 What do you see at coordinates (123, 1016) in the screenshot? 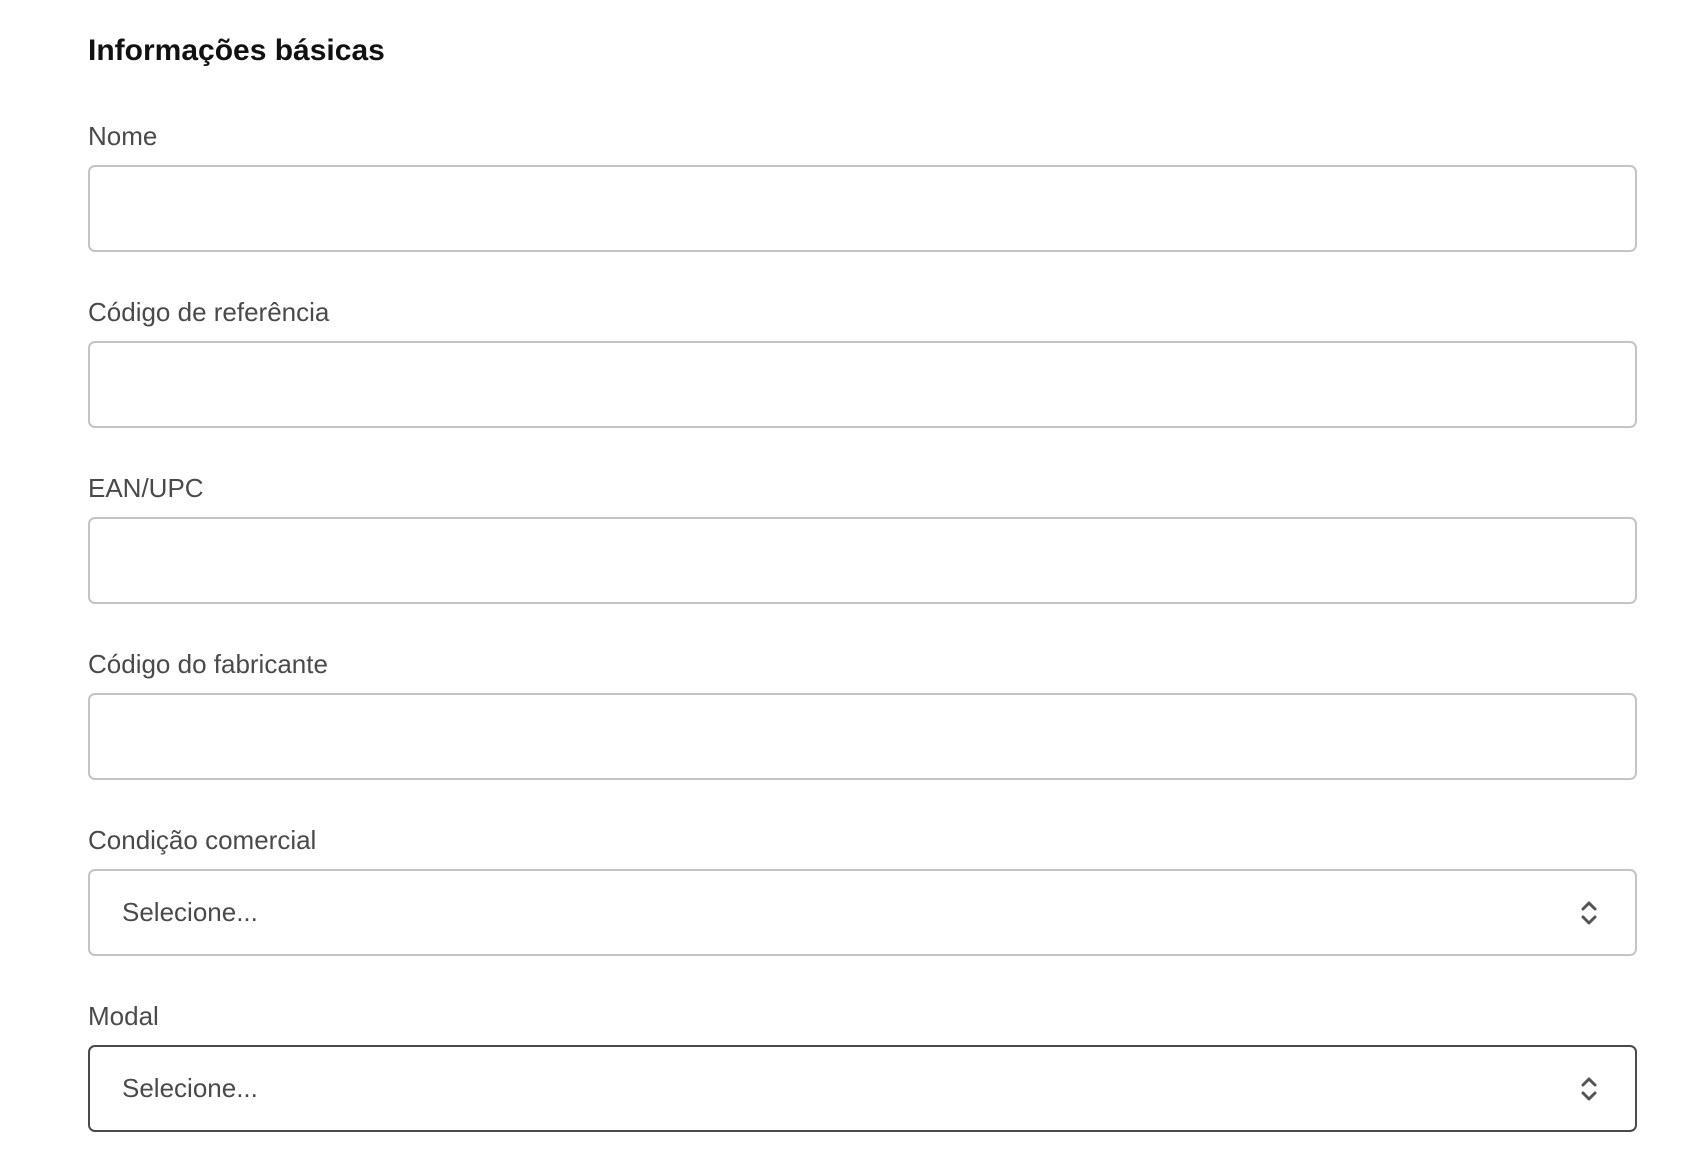
I see `modal-label: Modal` at bounding box center [123, 1016].